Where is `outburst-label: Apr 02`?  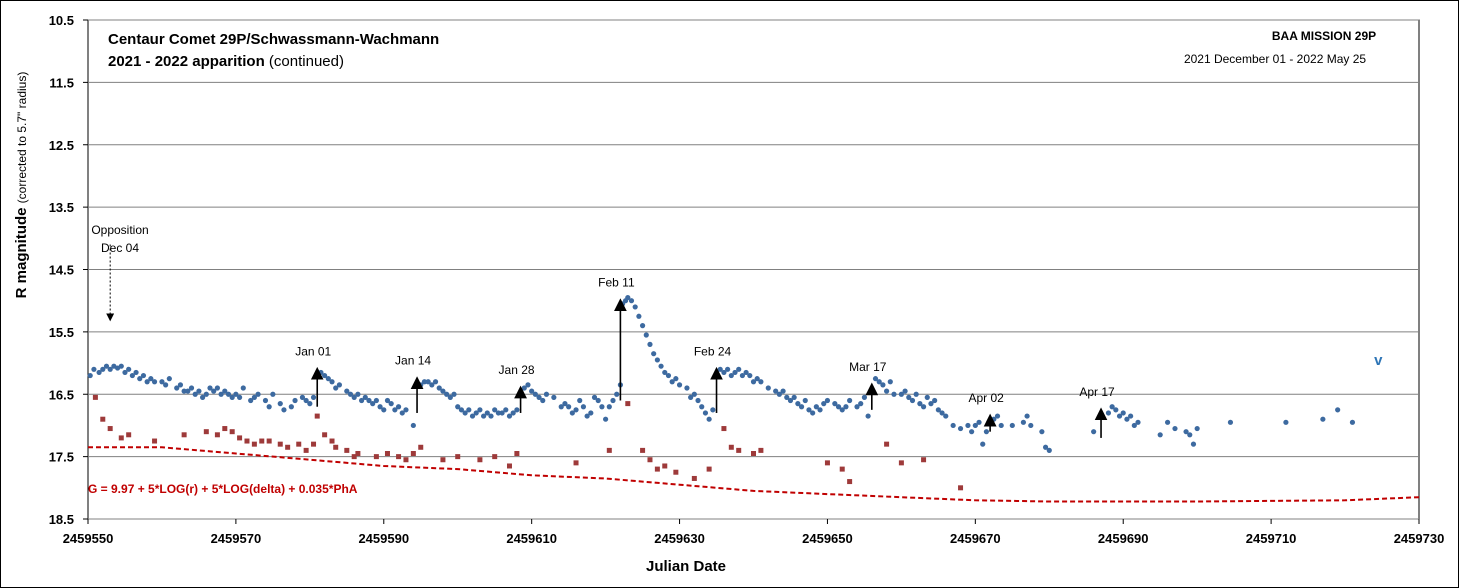
outburst-label: Apr 02 is located at coordinates (986, 398).